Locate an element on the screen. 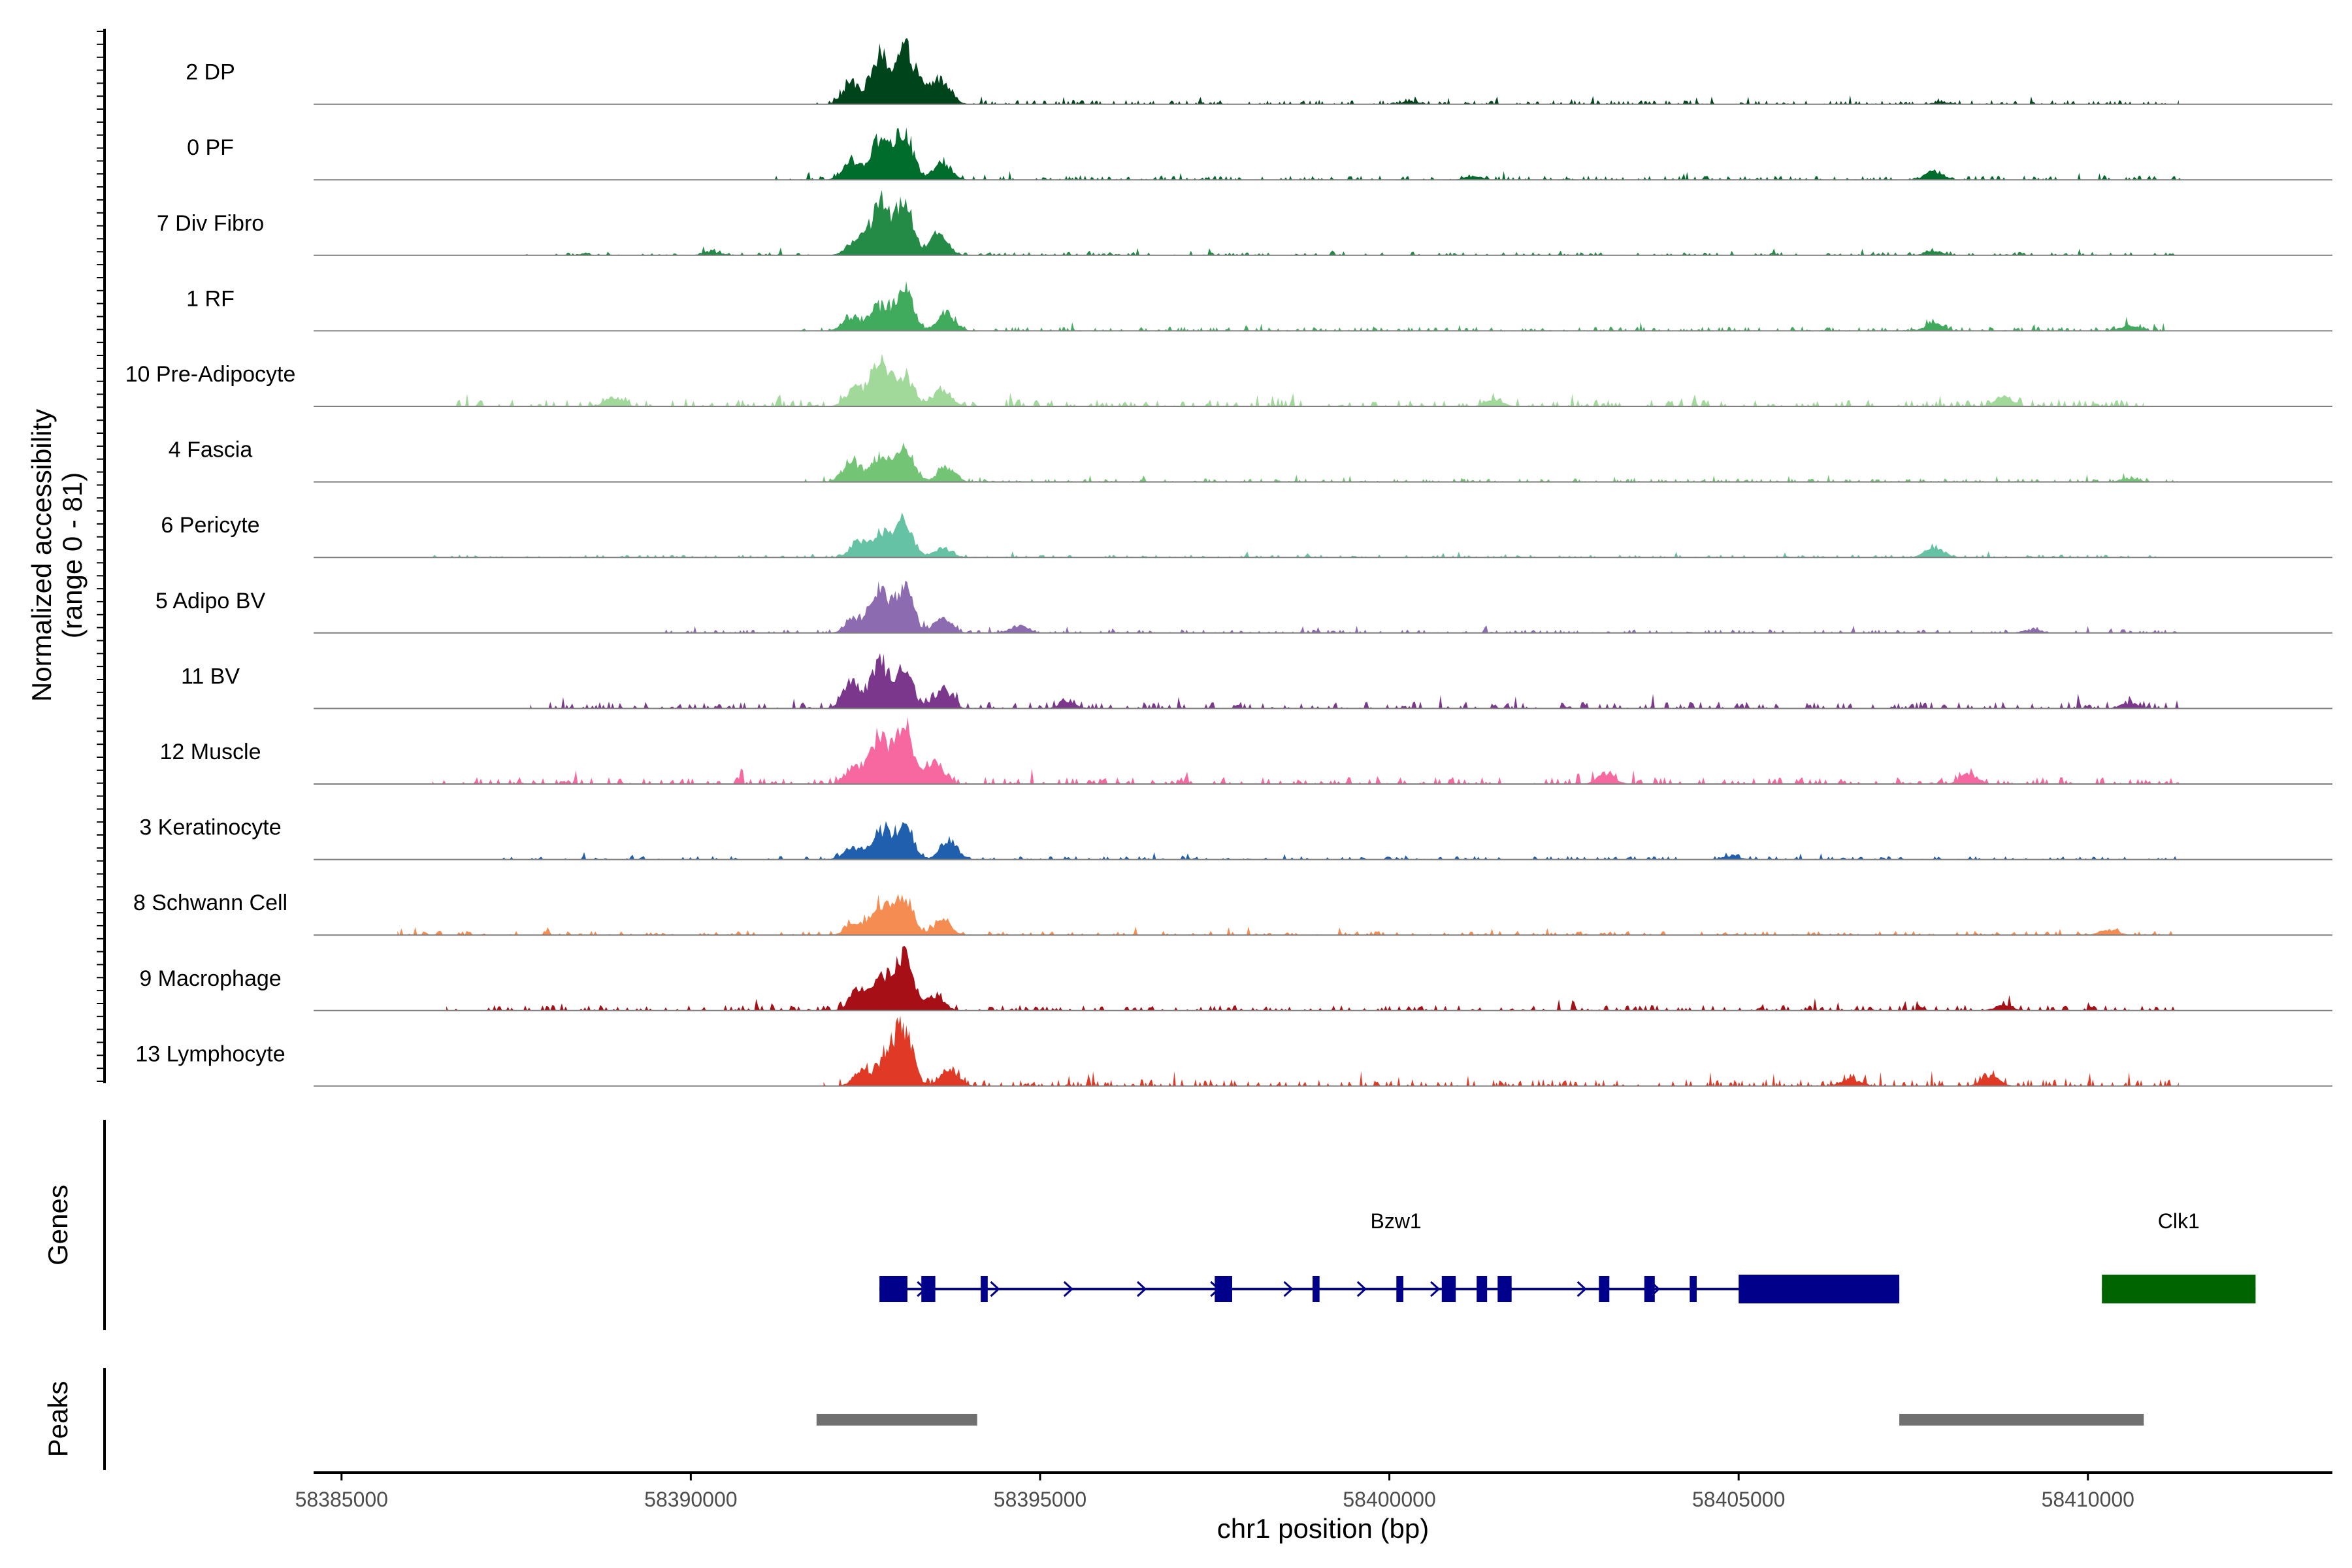  y-axis-range: (range 0 - 81) is located at coordinates (72, 555).